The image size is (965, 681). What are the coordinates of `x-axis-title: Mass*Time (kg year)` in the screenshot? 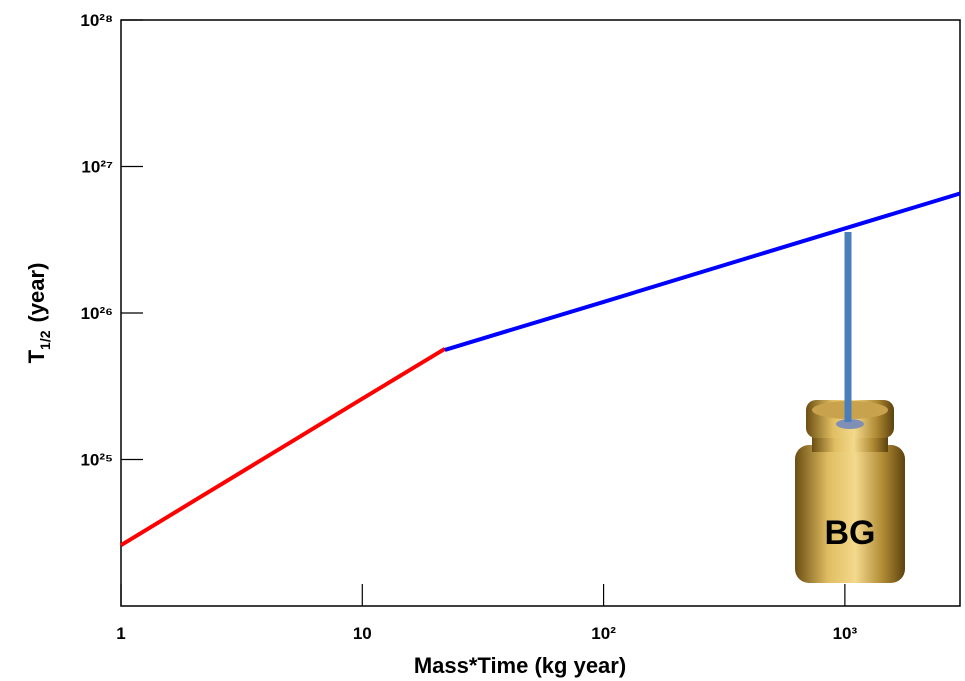 It's located at (520, 665).